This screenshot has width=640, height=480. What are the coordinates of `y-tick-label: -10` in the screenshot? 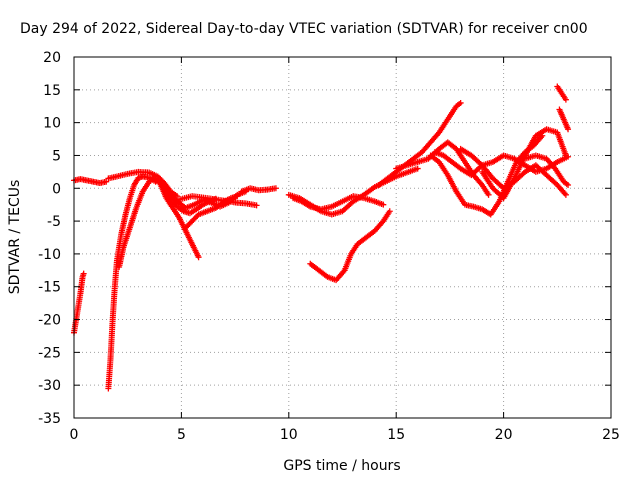 It's located at (49, 255).